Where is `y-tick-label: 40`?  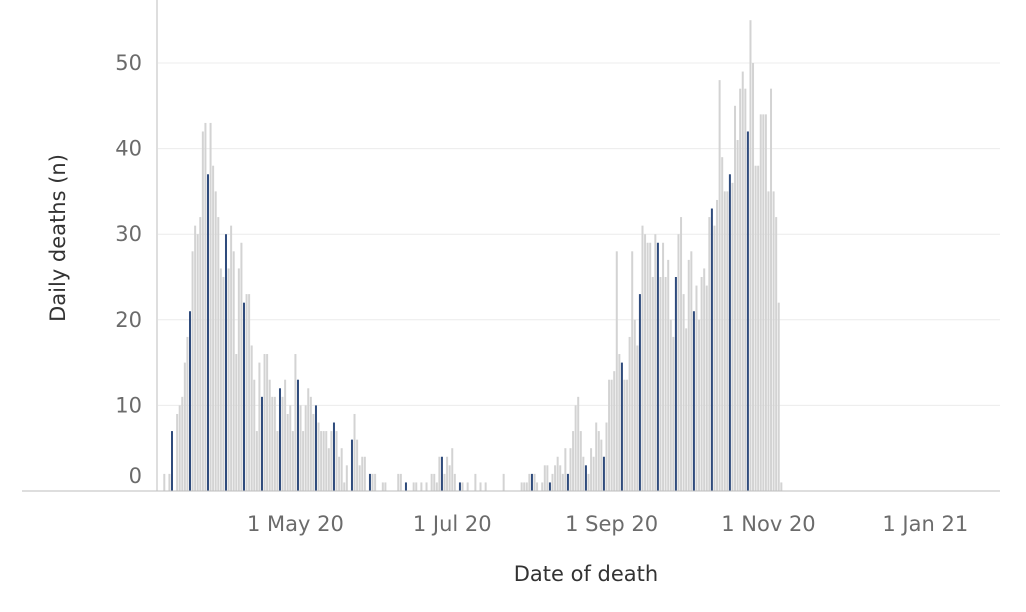 y-tick-label: 40 is located at coordinates (128, 149).